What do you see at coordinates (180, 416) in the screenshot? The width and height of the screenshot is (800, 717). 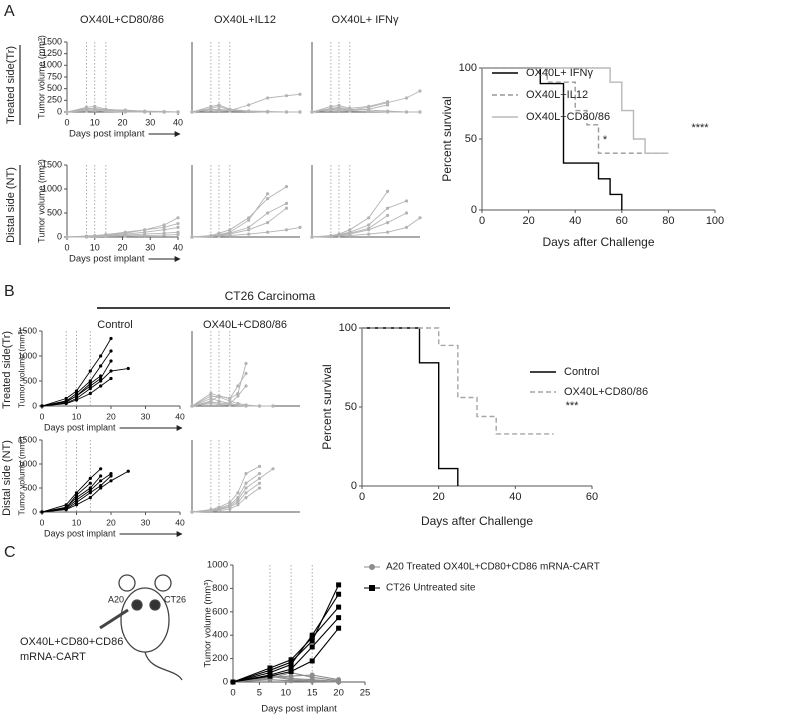 I see `x-tick-label: 40` at bounding box center [180, 416].